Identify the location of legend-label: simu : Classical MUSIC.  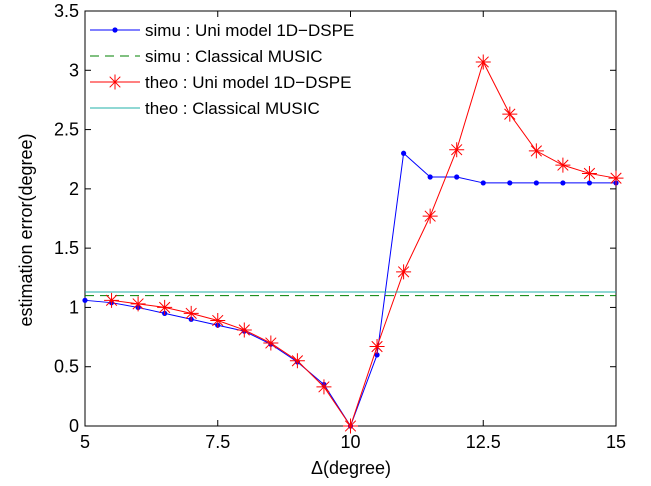
(234, 56).